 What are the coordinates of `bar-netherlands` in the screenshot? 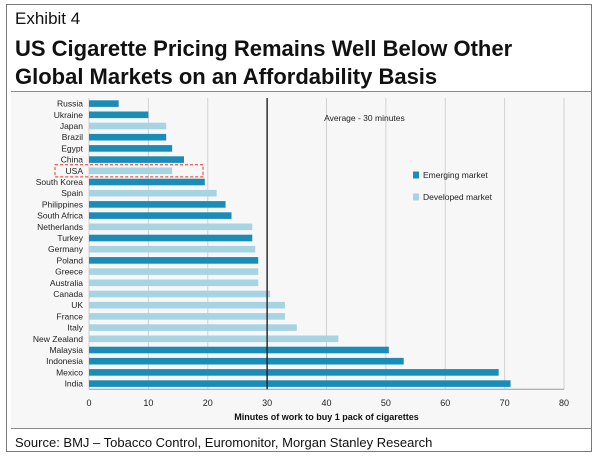 It's located at (171, 227).